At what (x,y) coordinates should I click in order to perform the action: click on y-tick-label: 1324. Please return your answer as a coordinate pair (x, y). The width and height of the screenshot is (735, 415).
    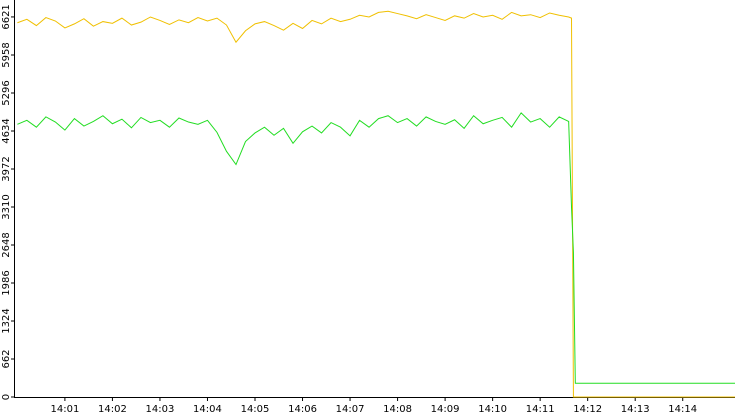
    Looking at the image, I should click on (6, 320).